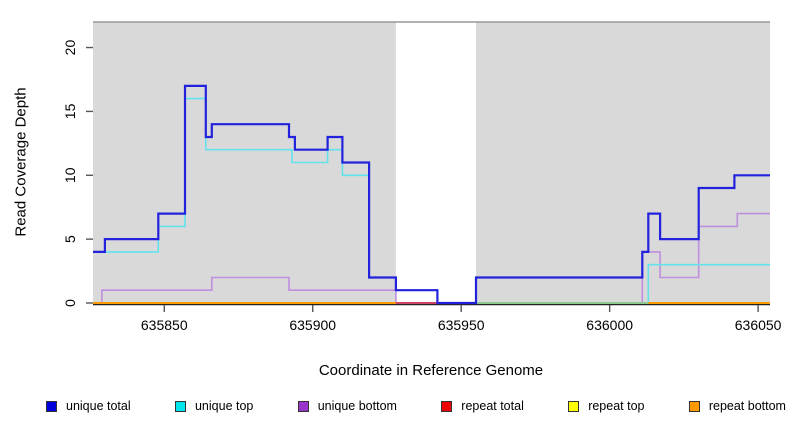 The height and width of the screenshot is (432, 792). What do you see at coordinates (436, 163) in the screenshot?
I see `gap-band` at bounding box center [436, 163].